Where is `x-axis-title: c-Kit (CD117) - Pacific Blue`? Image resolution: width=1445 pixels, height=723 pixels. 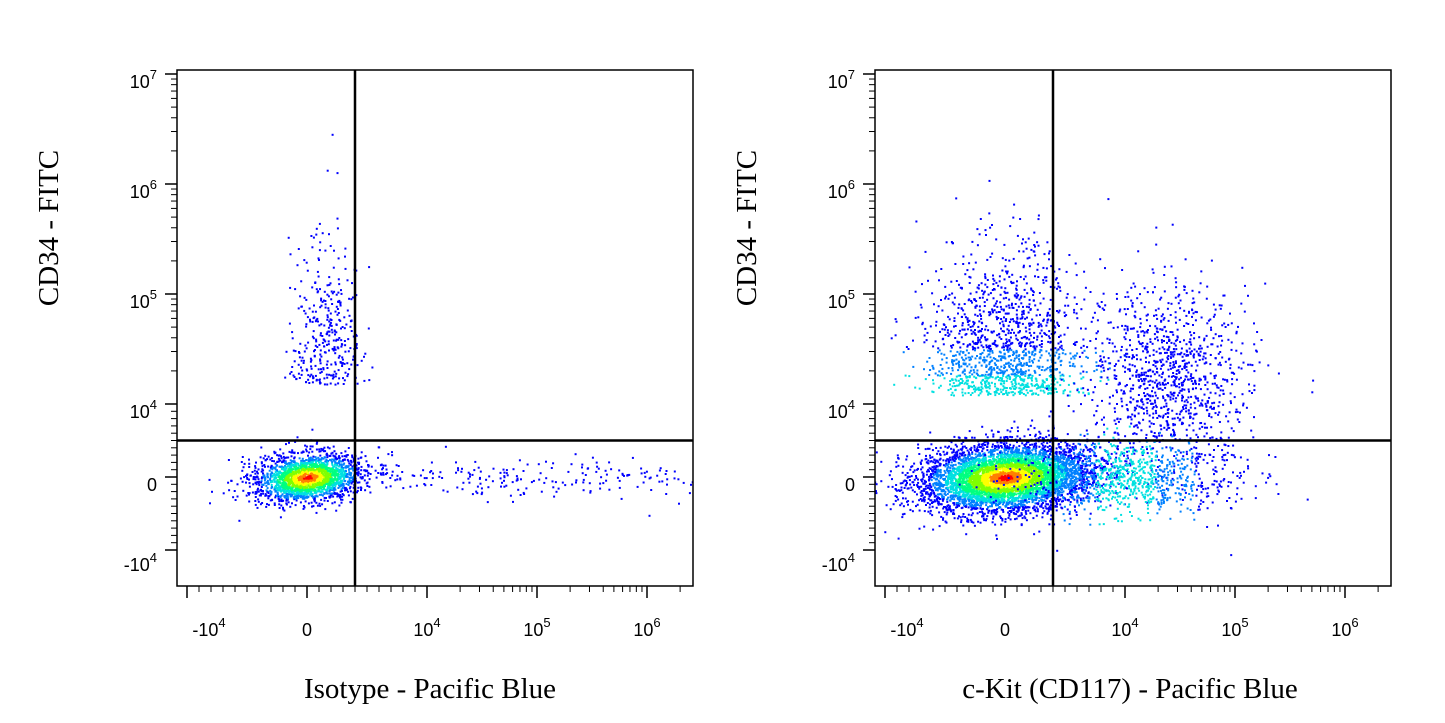
x-axis-title: c-Kit (CD117) - Pacific Blue is located at coordinates (1130, 689).